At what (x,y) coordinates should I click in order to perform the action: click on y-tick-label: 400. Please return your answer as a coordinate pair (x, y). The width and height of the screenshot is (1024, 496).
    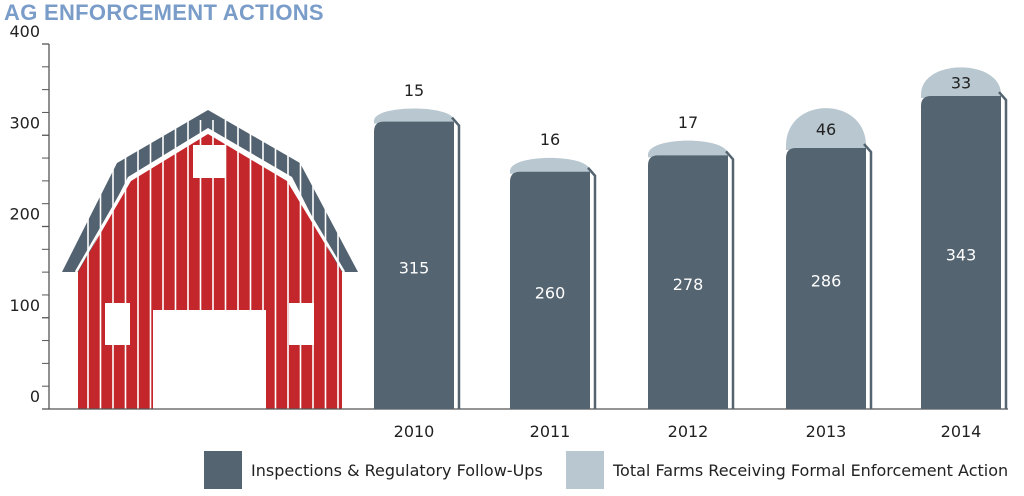
    Looking at the image, I should click on (24, 31).